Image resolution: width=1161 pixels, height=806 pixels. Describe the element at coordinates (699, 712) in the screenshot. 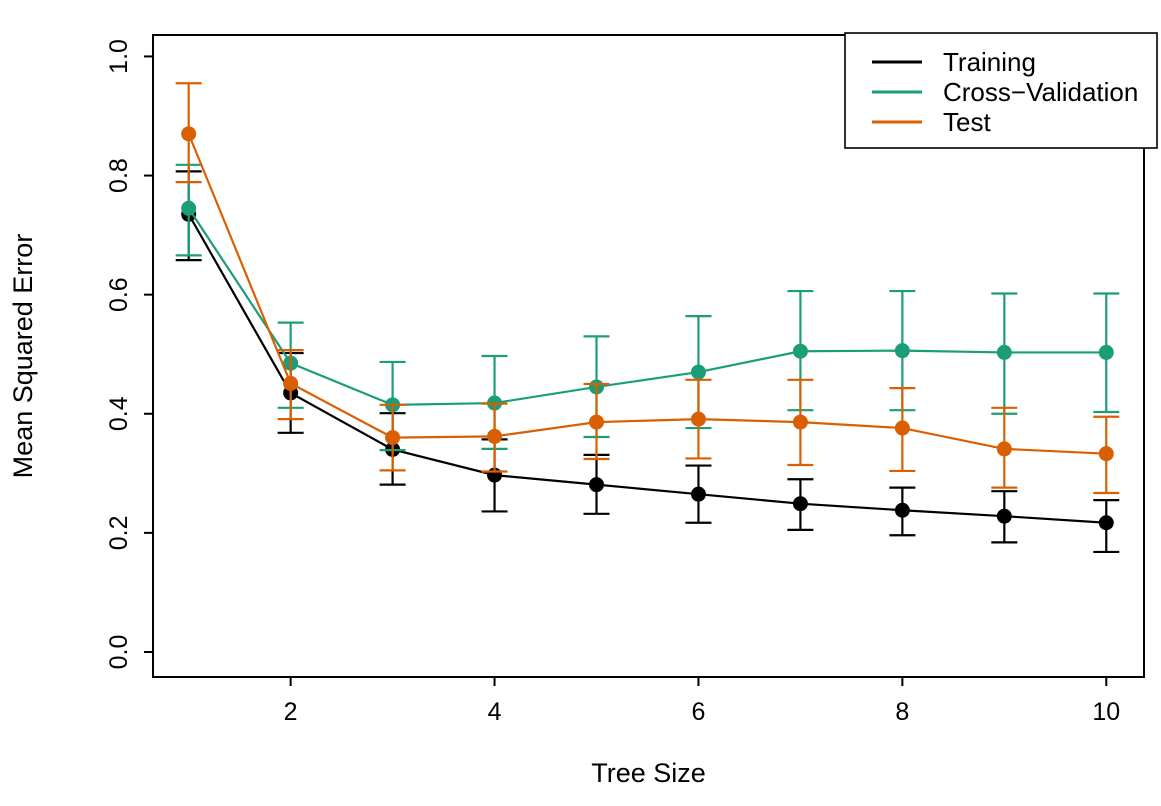

I see `x-tick-label: 6` at that location.